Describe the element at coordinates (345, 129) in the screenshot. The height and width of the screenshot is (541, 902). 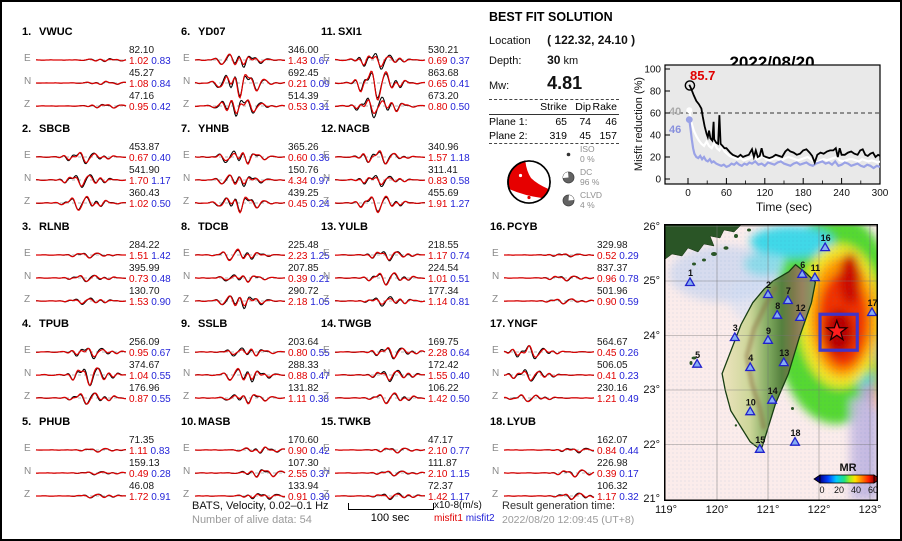
I see `station-title: 12. NACB` at that location.